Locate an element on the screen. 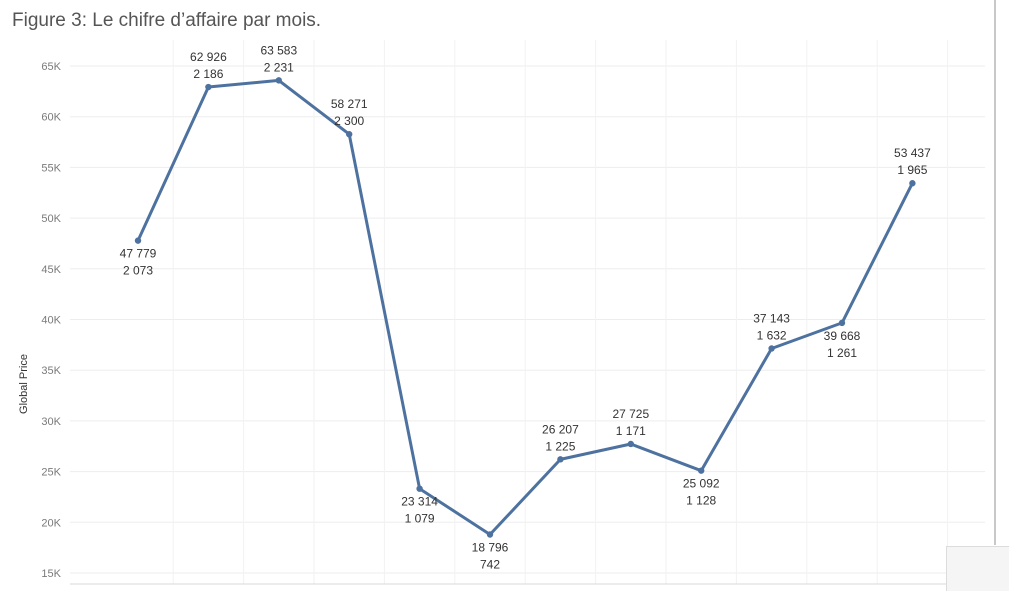  y-tick-label: 20K is located at coordinates (51, 523).